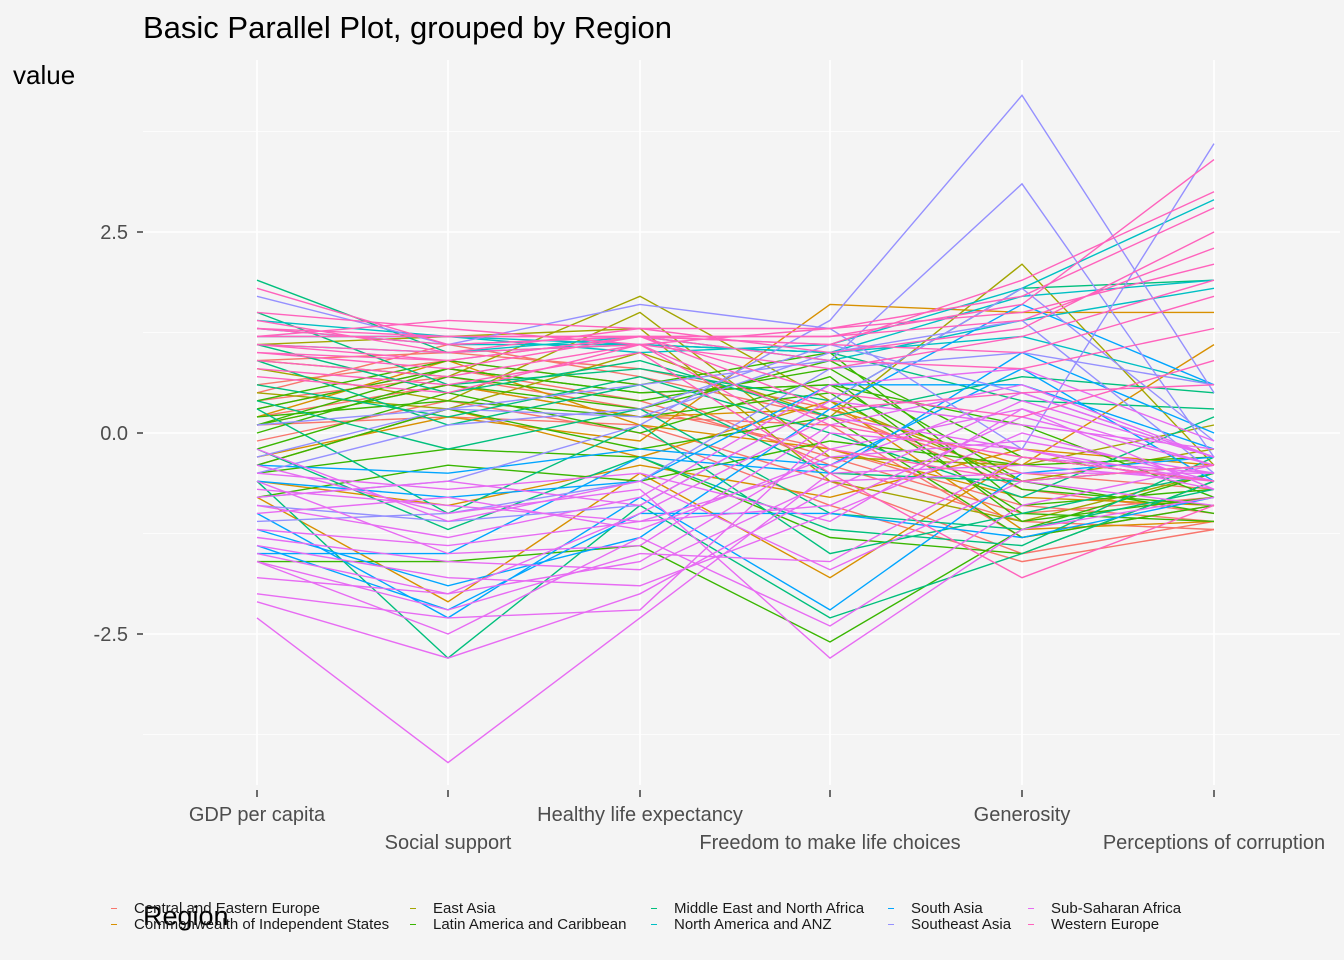 This screenshot has width=1344, height=960. What do you see at coordinates (448, 843) in the screenshot?
I see `x-tick-label: Social support` at bounding box center [448, 843].